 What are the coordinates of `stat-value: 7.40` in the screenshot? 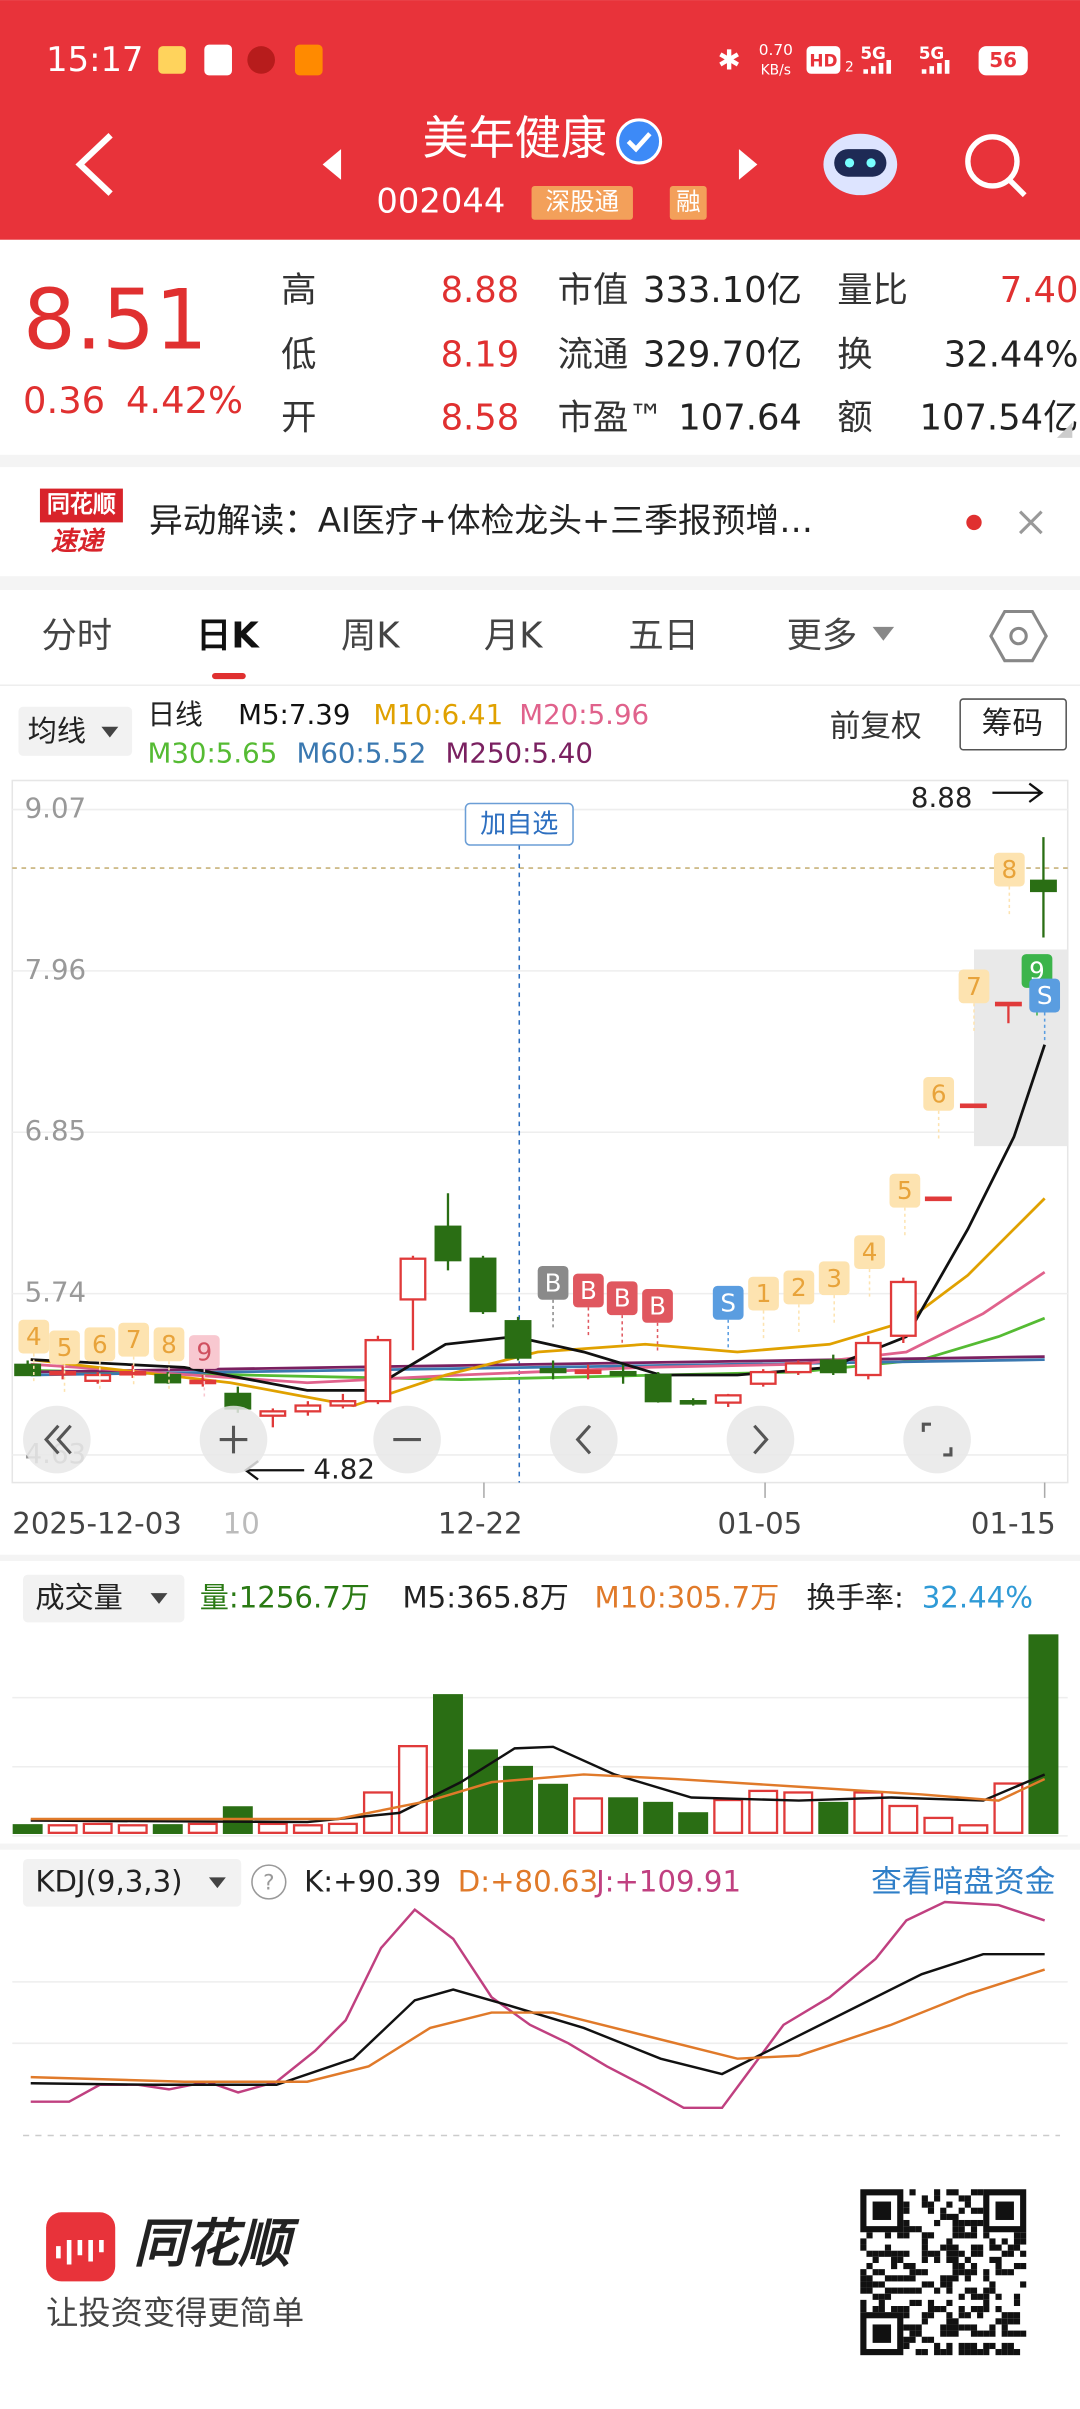 It's located at (1039, 290).